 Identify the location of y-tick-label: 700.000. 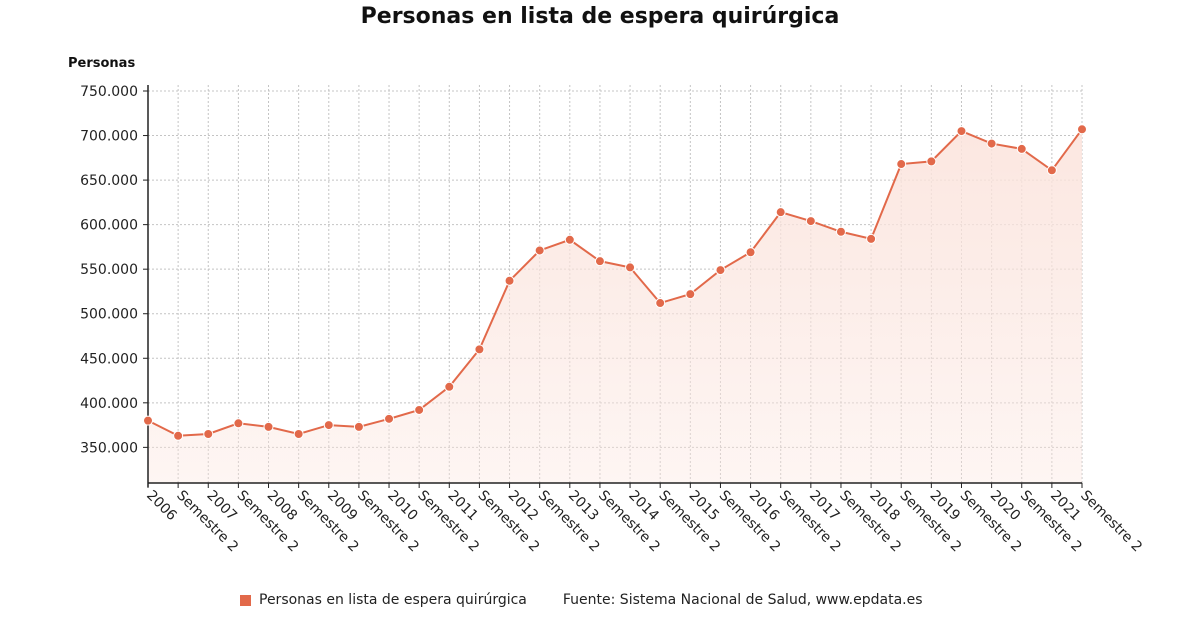
(109, 137).